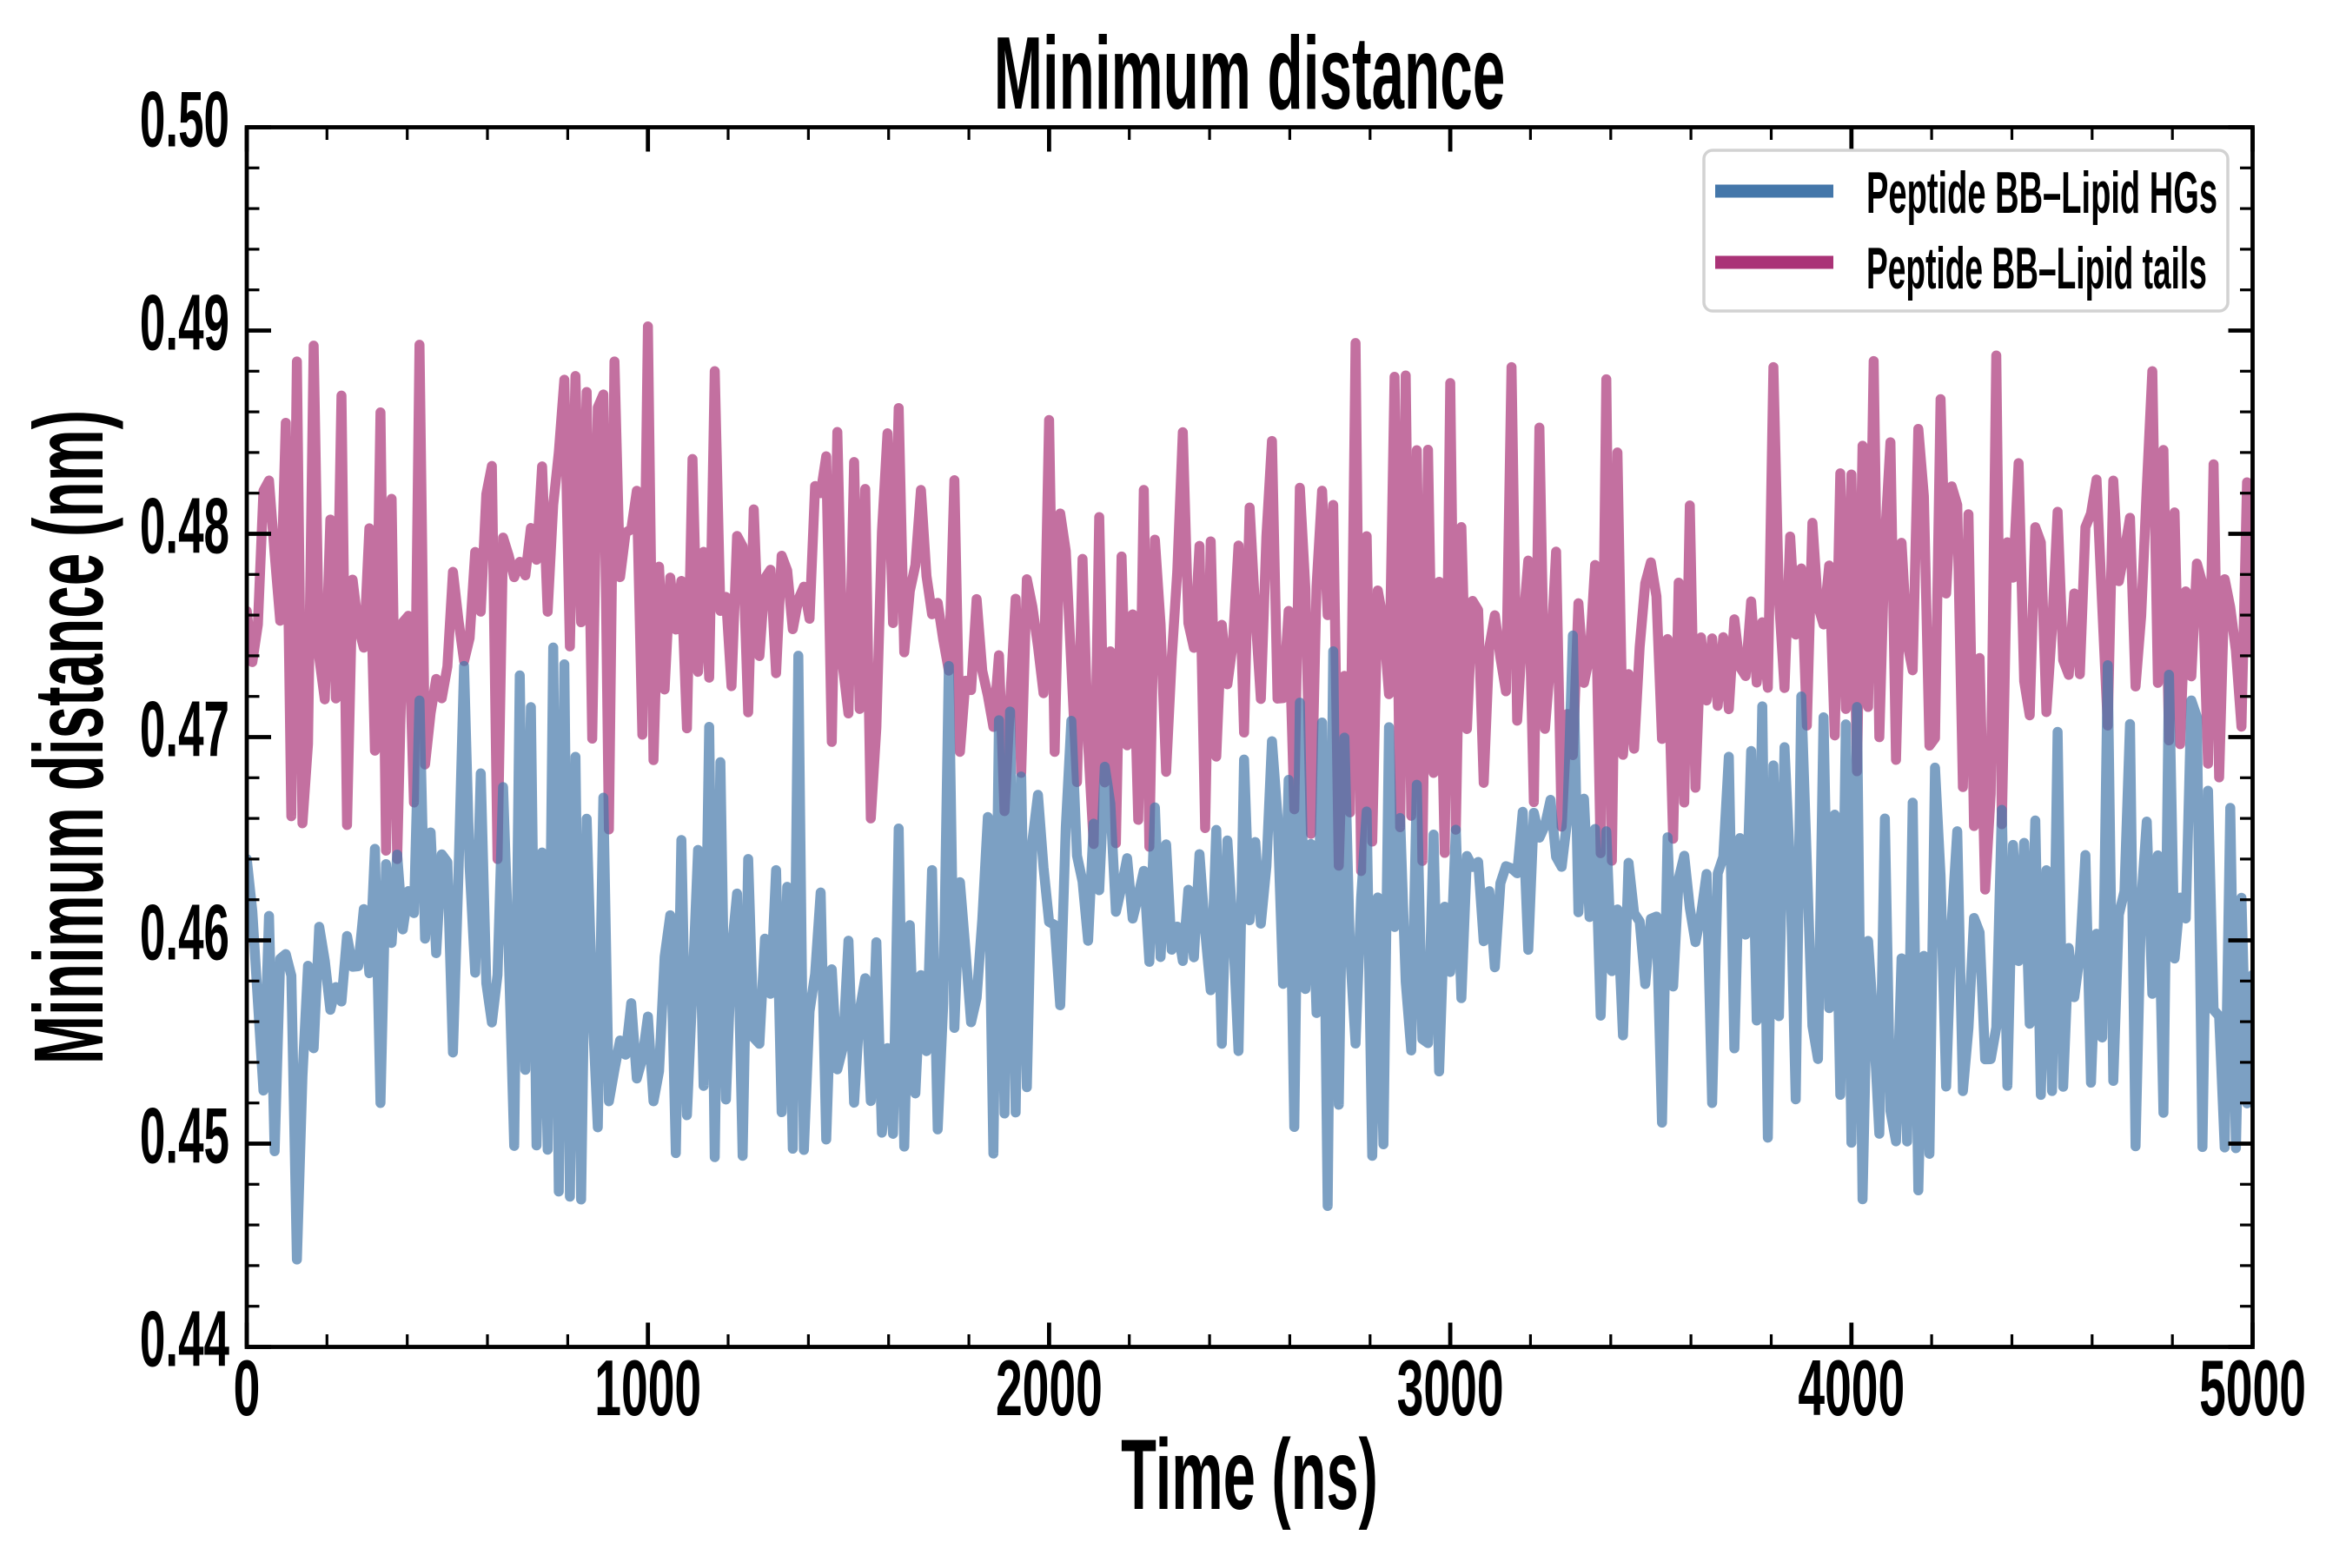  Describe the element at coordinates (185, 933) in the screenshot. I see `svg-text: 0.46` at that location.